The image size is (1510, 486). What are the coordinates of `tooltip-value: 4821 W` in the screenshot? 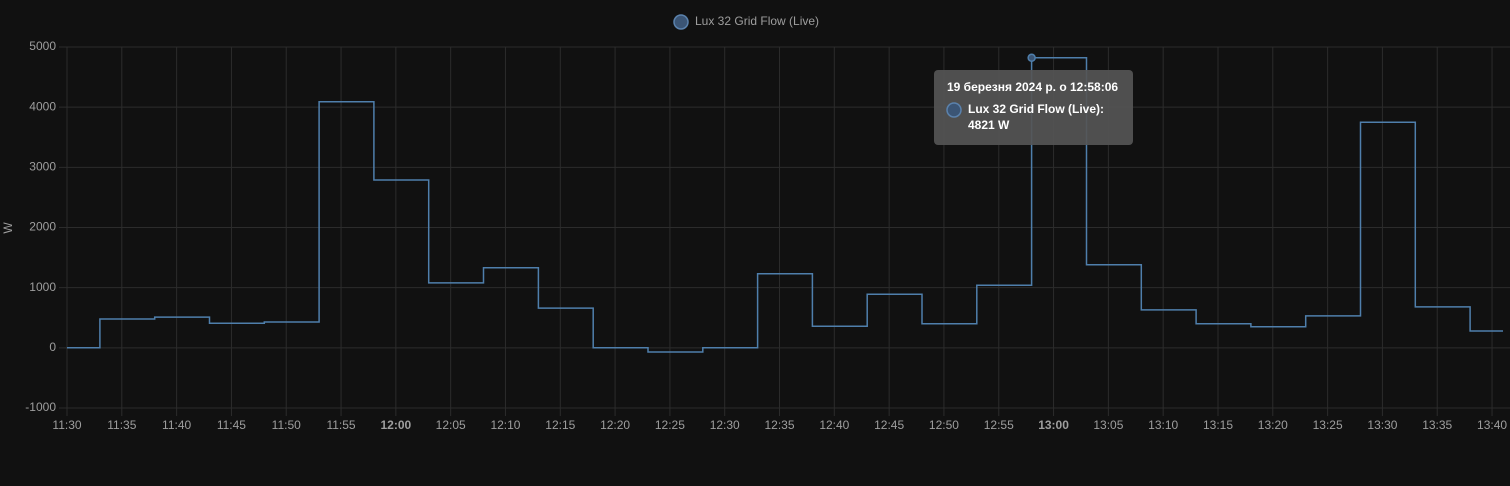 It's located at (989, 125).